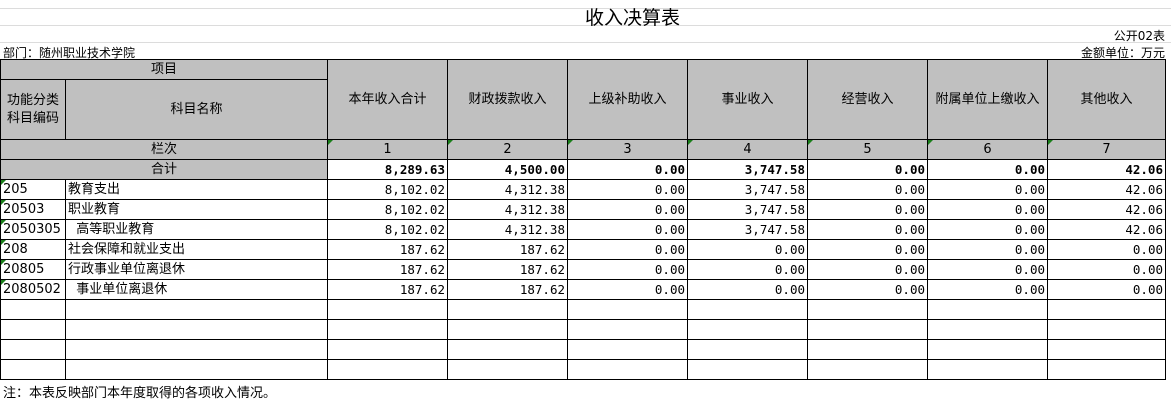 This screenshot has height=404, width=1171. Describe the element at coordinates (747, 169) in the screenshot. I see `total-value: 3,747.58` at that location.